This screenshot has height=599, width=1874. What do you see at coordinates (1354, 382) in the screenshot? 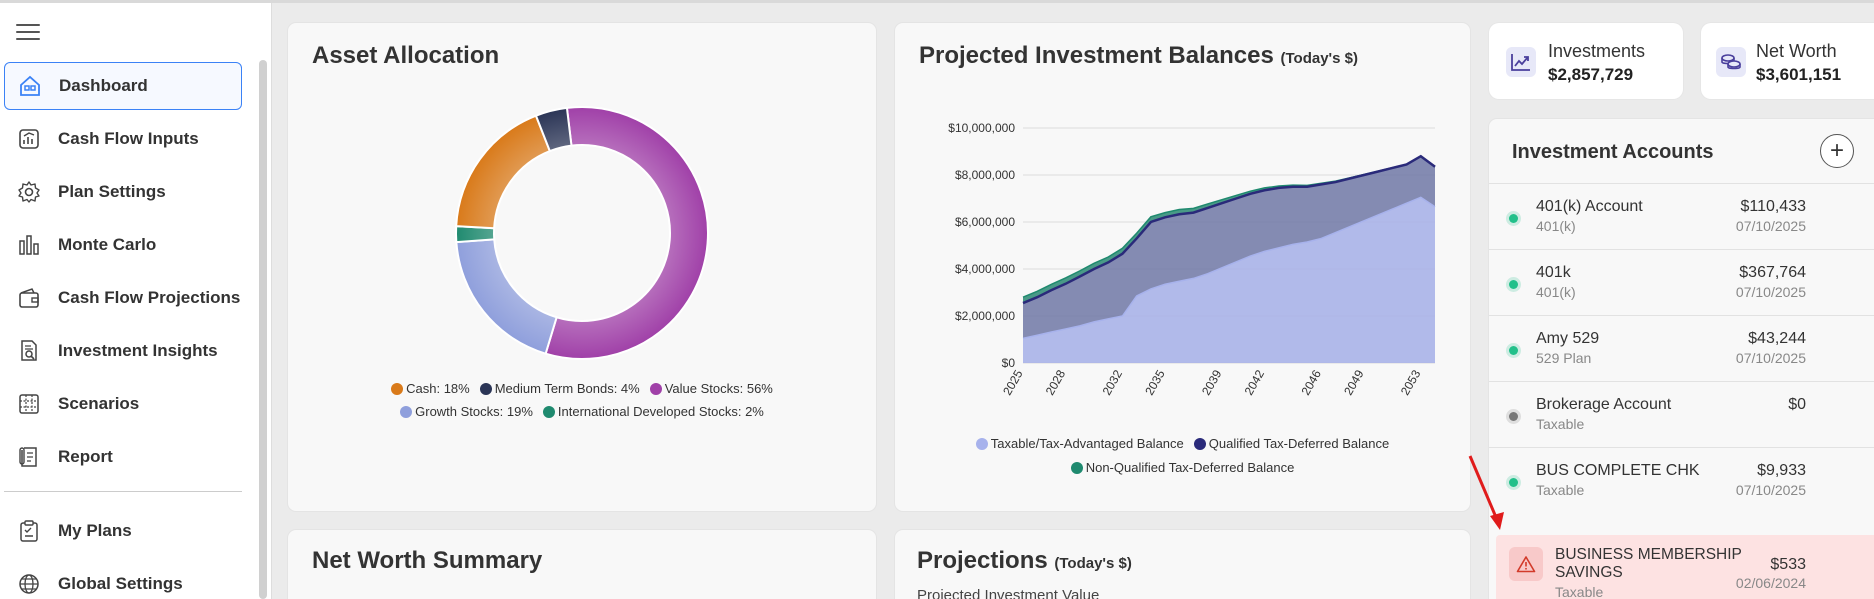
I see `x-tick-label: 2049` at bounding box center [1354, 382].